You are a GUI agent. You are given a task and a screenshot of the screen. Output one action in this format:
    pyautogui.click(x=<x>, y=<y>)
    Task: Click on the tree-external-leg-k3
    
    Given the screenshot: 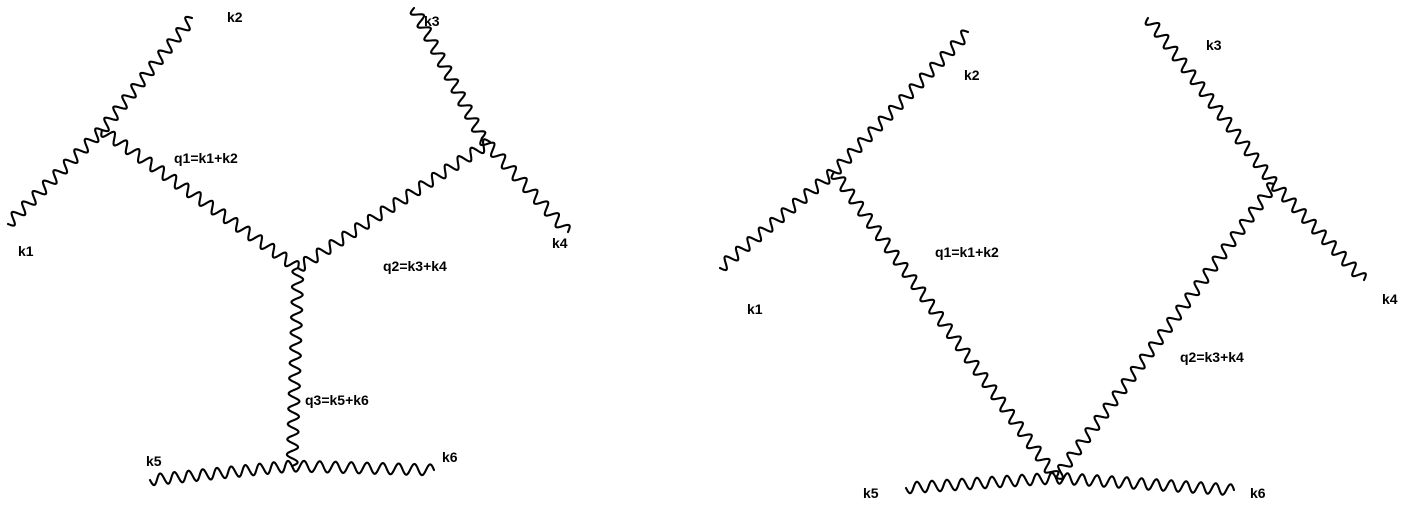 What is the action you would take?
    pyautogui.click(x=448, y=73)
    